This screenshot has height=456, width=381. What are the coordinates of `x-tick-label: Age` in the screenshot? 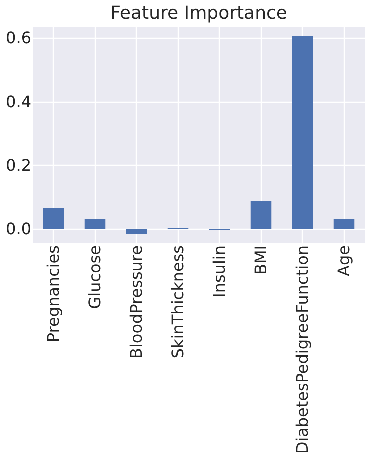 It's located at (344, 261).